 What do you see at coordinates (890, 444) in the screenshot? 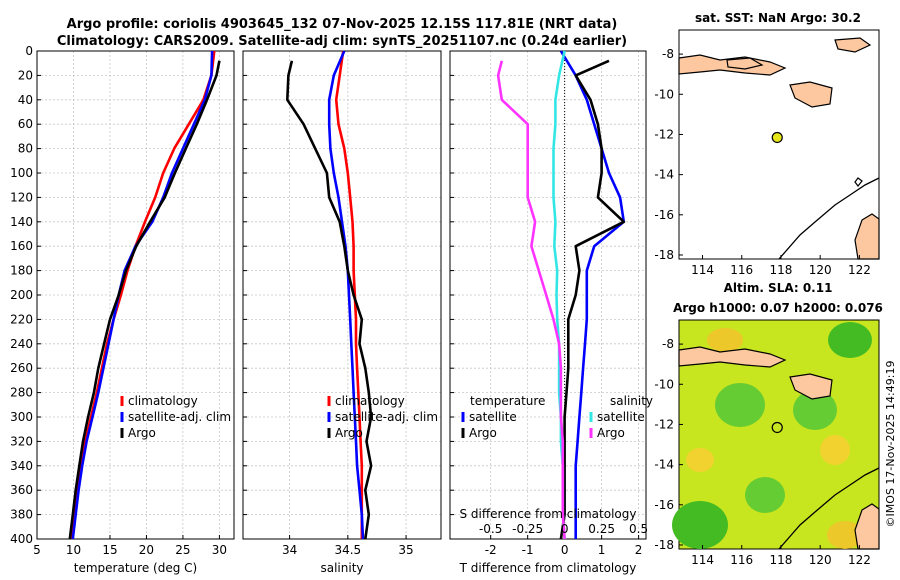
I see `imos-credit: ©IMOS 17-Nov-2025 14:49:19` at bounding box center [890, 444].